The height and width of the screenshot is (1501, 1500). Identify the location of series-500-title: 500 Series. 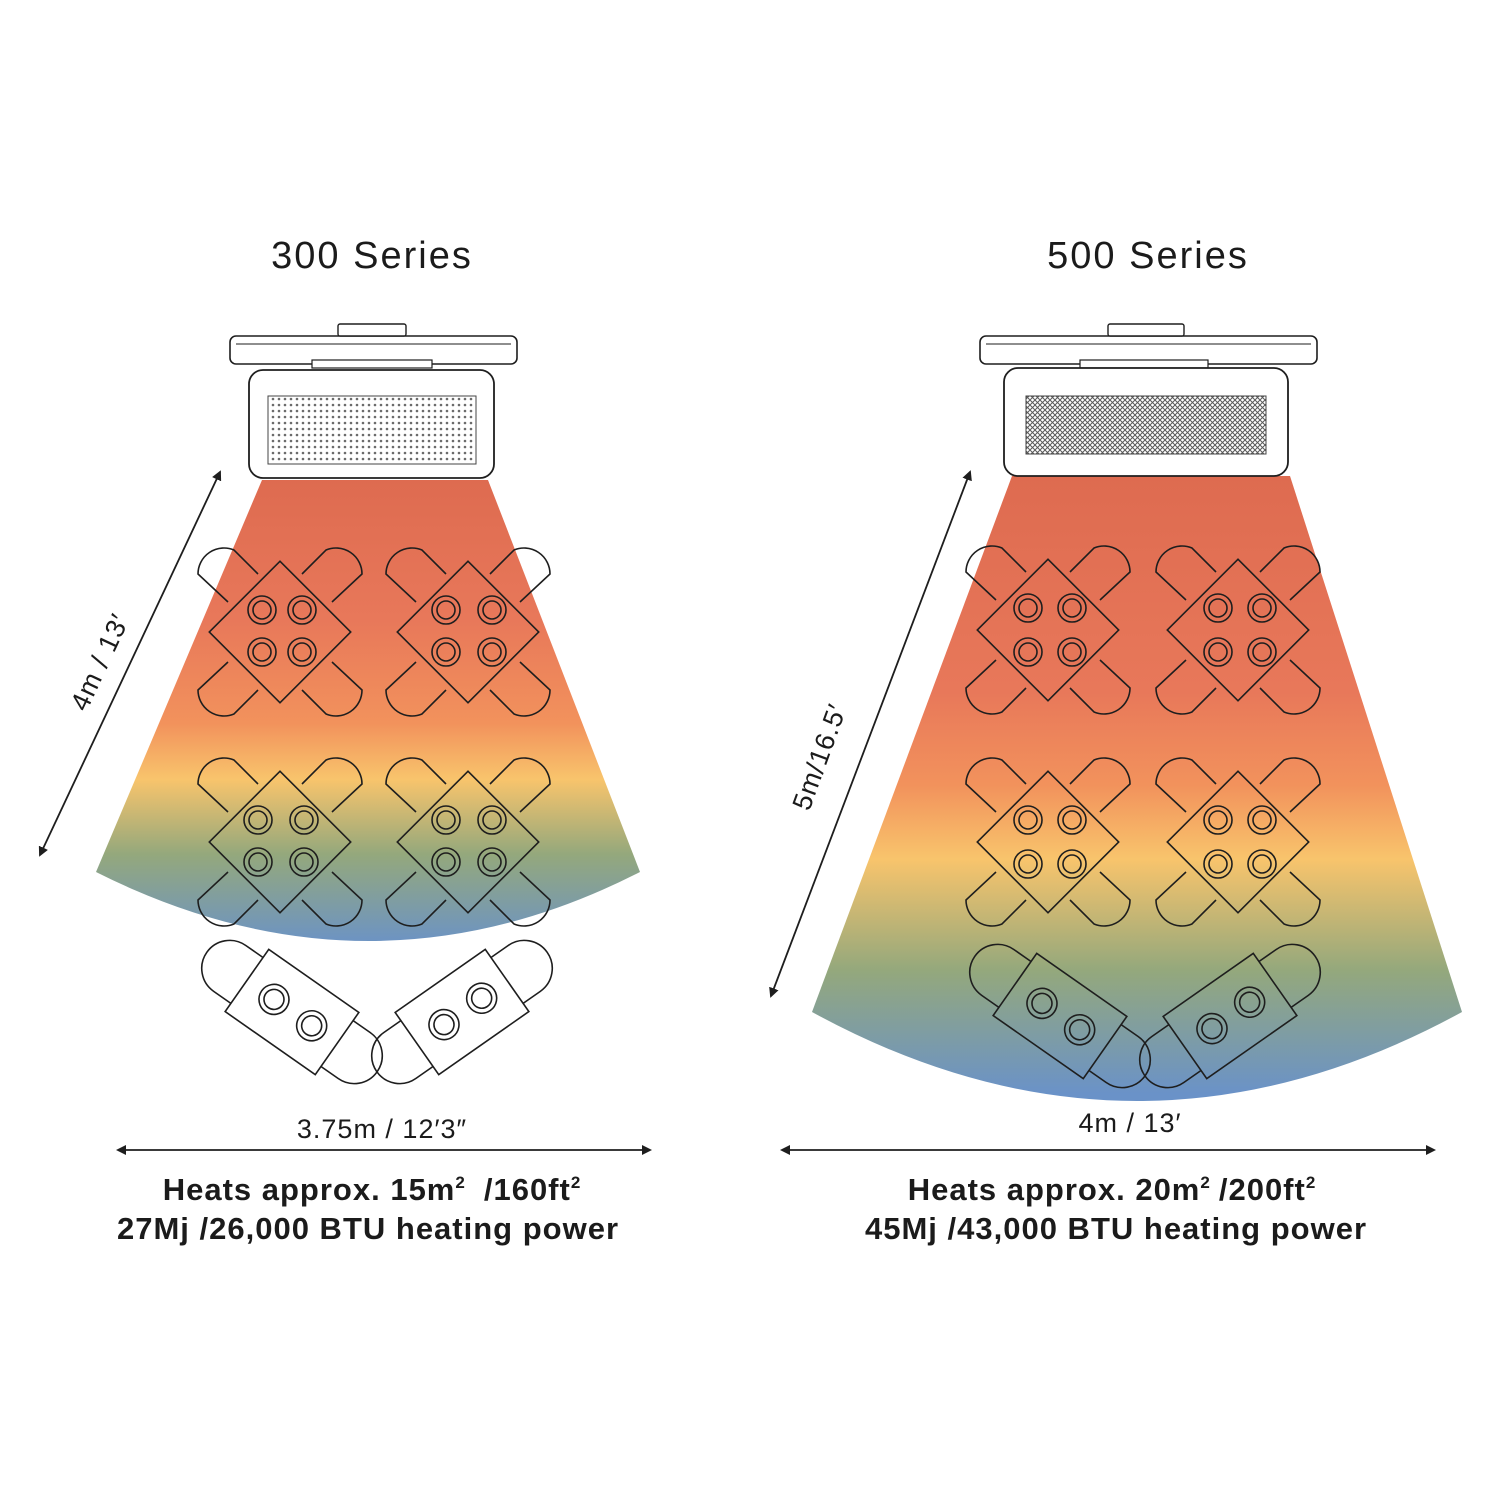
(1148, 256).